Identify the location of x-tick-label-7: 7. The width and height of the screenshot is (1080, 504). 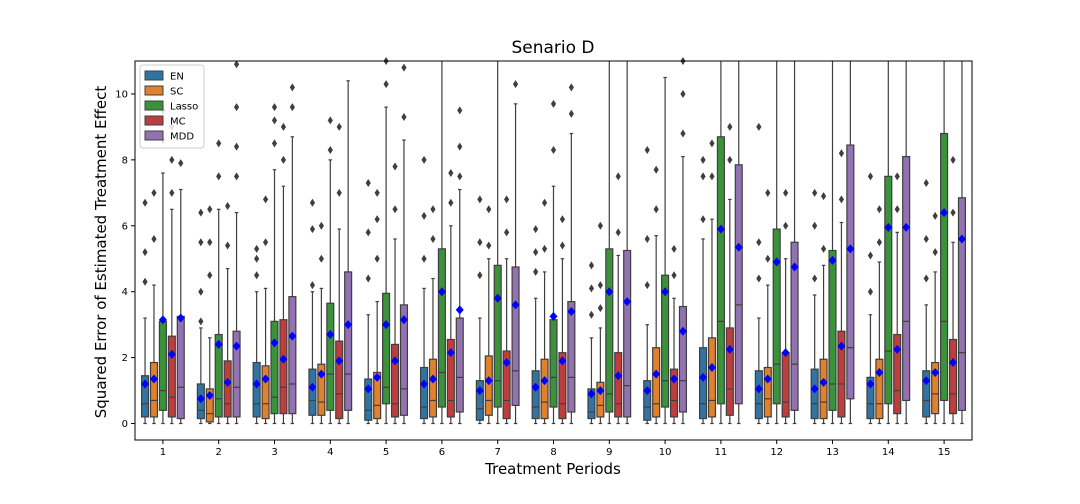
(498, 452).